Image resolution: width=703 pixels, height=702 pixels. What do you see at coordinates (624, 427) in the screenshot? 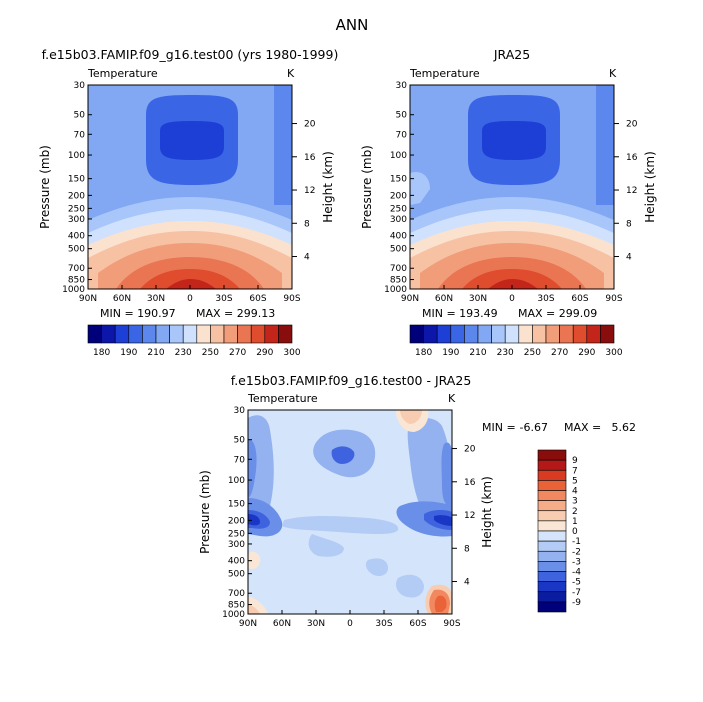
I see `panel-difference-max-value: 5.62` at bounding box center [624, 427].